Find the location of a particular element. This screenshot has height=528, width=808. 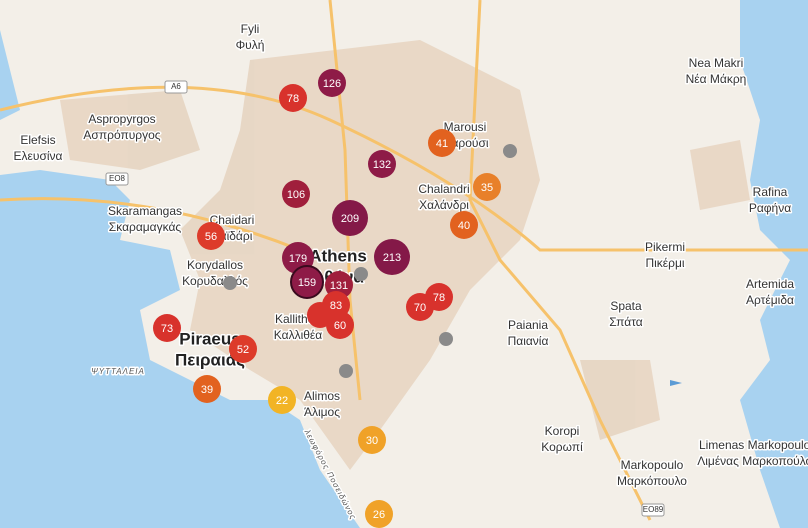

place-name: Paiania is located at coordinates (528, 325).